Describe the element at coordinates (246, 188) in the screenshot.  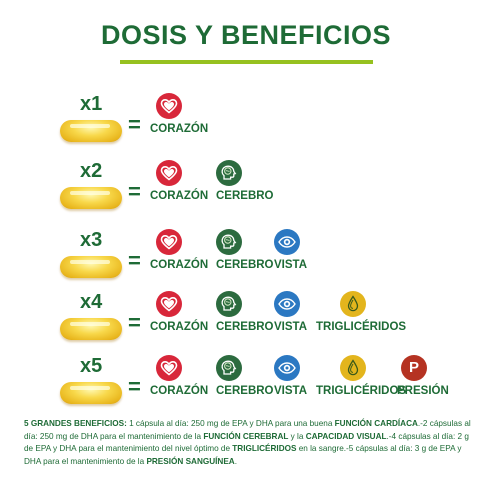
I see `dose-row: x2 = CORAZÓN CEREBRO` at that location.